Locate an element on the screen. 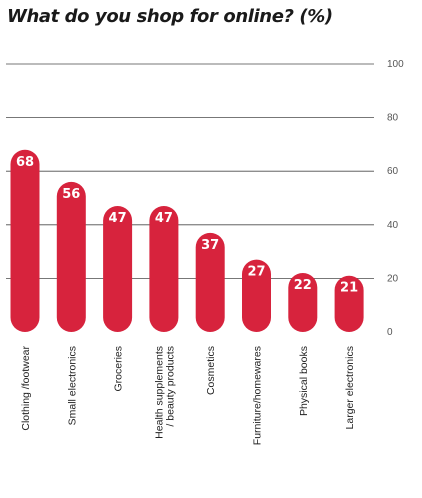  bar-group: 37 is located at coordinates (210, 282).